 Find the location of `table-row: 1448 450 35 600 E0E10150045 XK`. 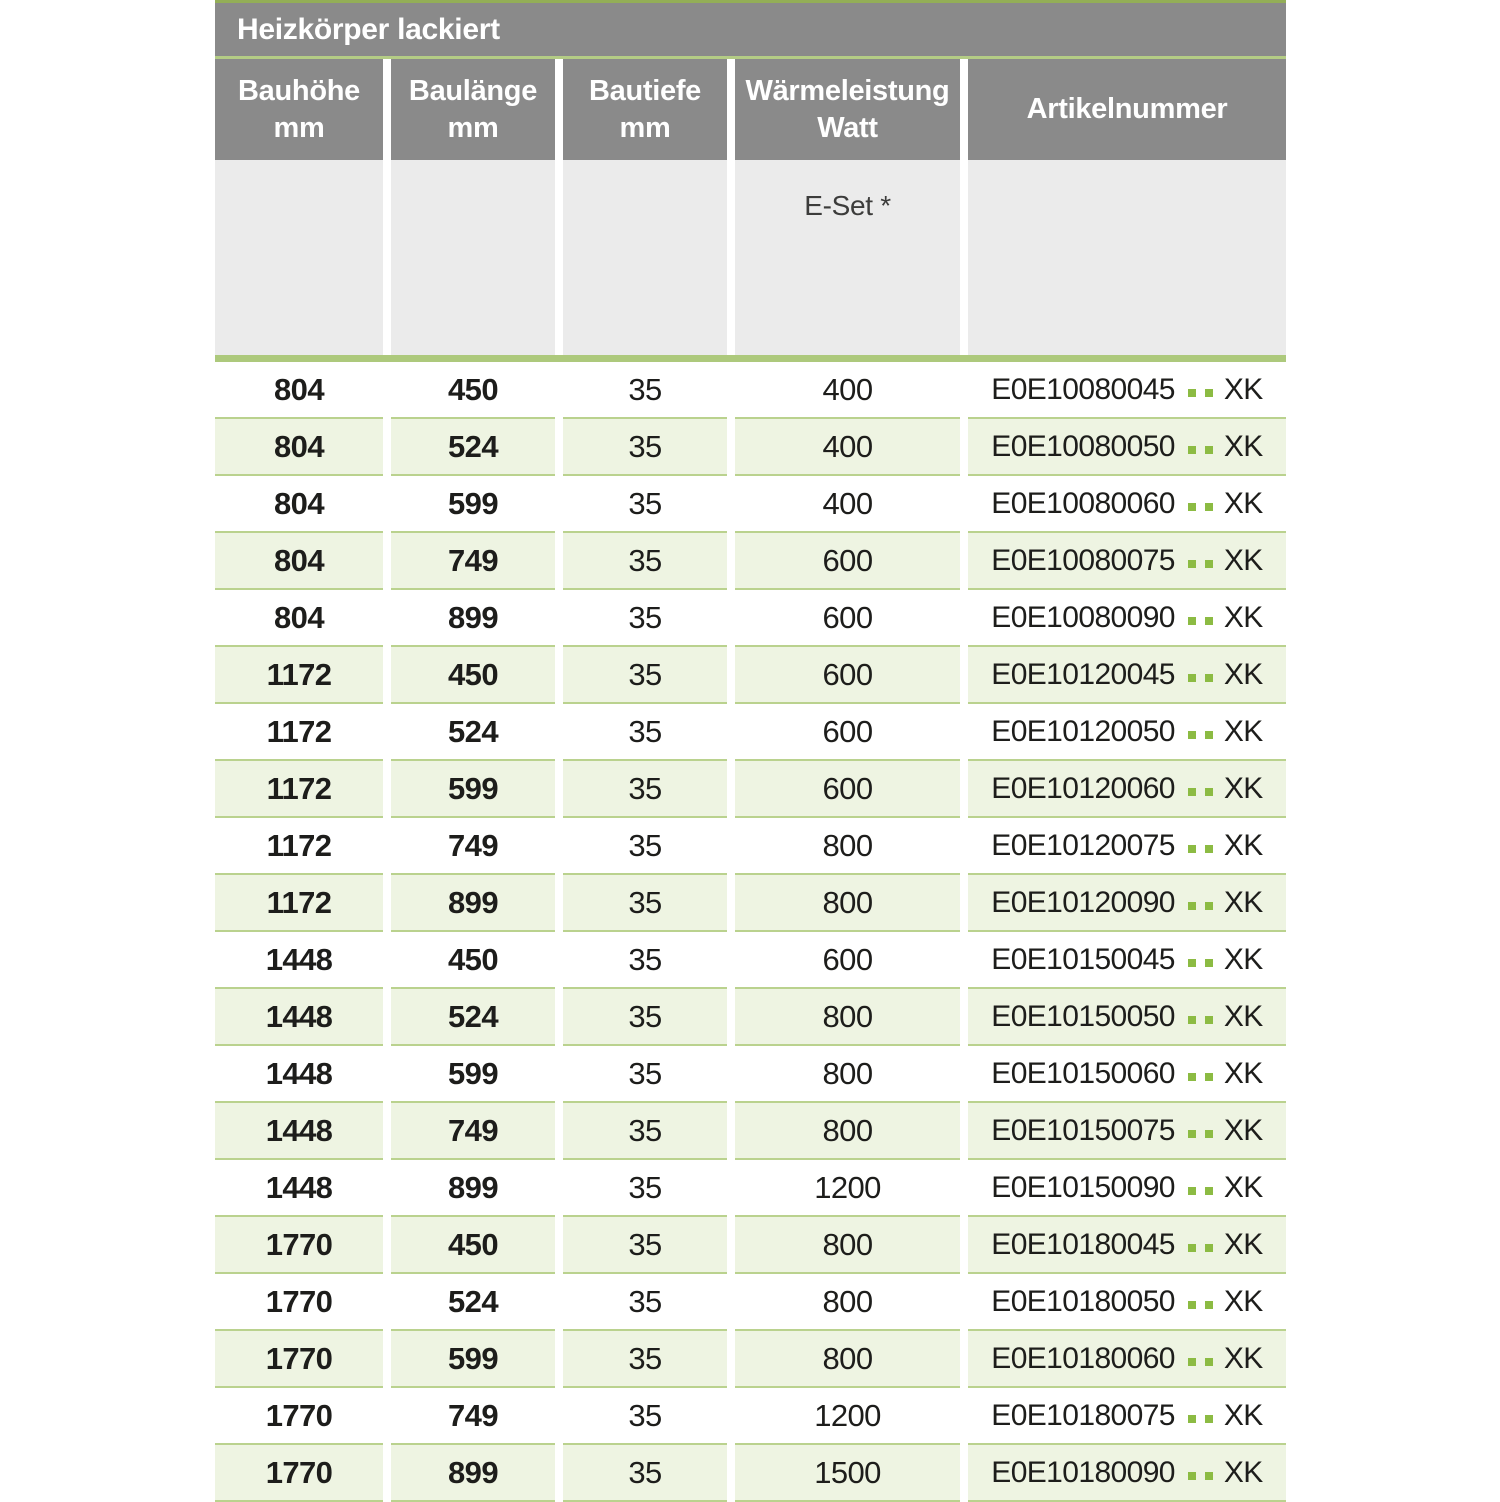

table-row: 1448 450 35 600 E0E10150045 XK is located at coordinates (750, 960).